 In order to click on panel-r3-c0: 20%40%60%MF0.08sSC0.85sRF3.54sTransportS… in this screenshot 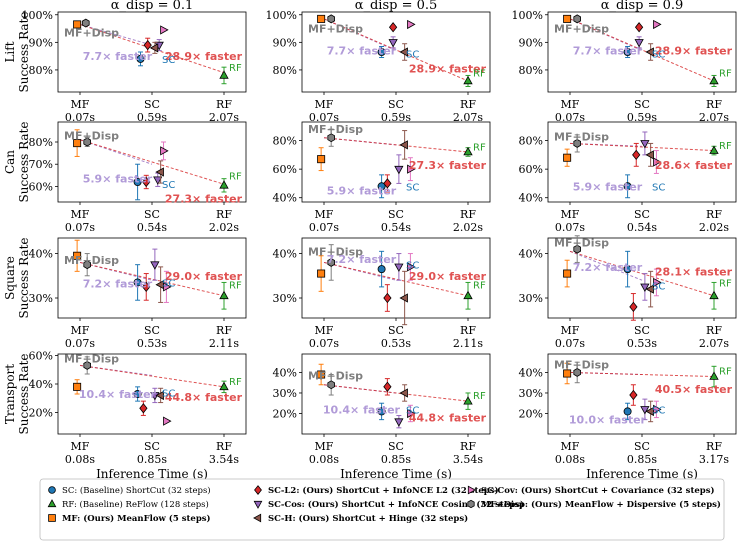, I will do `click(125, 415)`.